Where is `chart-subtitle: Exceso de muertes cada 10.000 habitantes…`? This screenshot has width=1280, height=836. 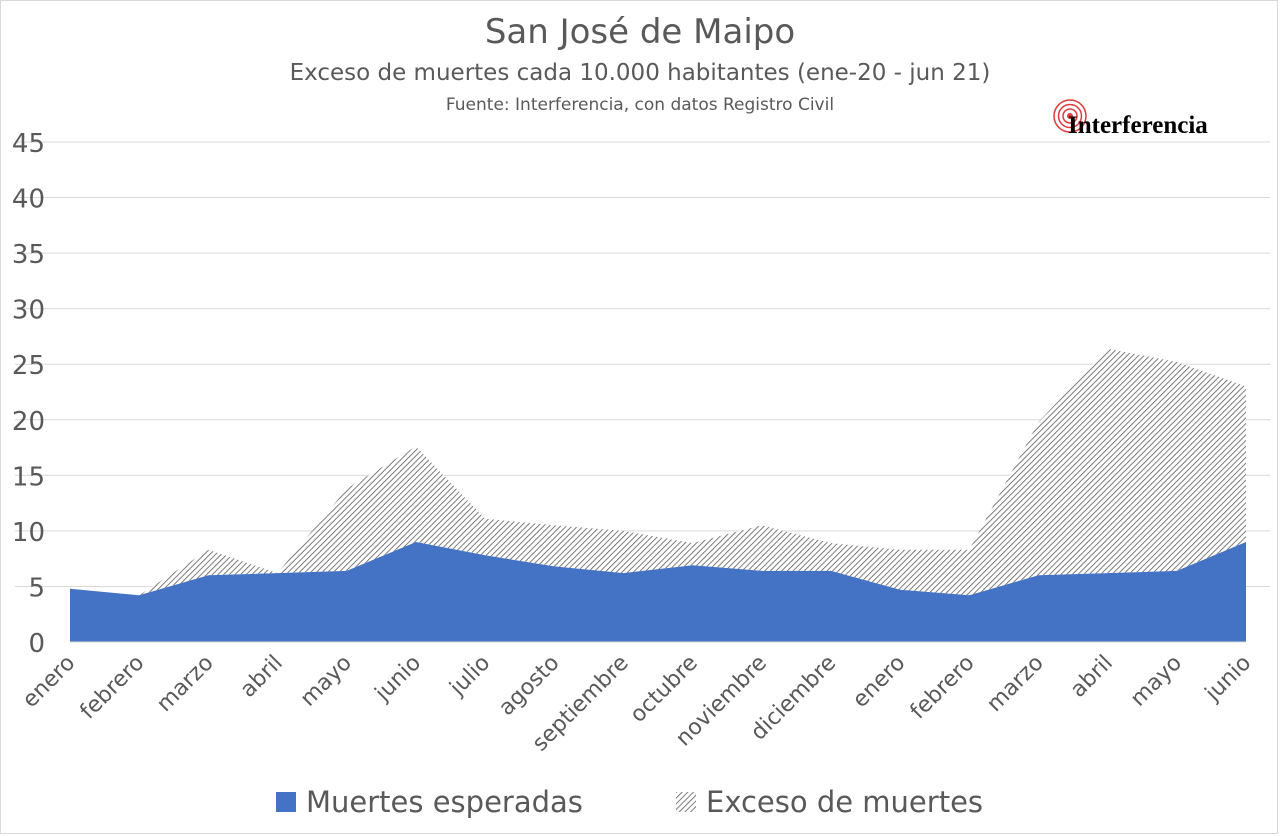 chart-subtitle: Exceso de muertes cada 10.000 habitantes… is located at coordinates (640, 73).